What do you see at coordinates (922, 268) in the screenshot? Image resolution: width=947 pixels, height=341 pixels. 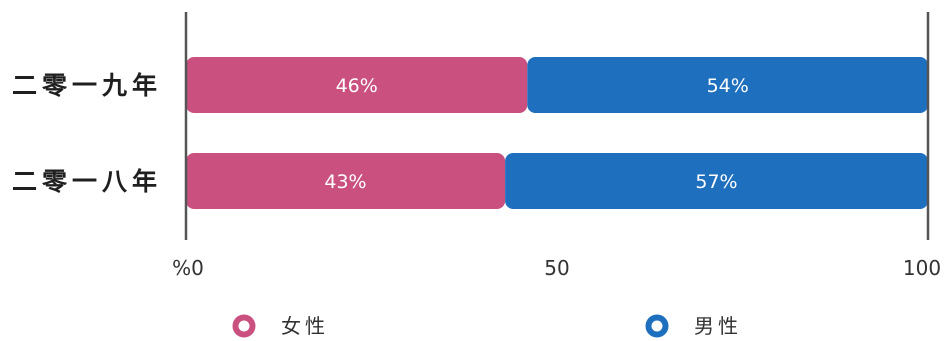 I see `x-tick-label-2: 100` at bounding box center [922, 268].